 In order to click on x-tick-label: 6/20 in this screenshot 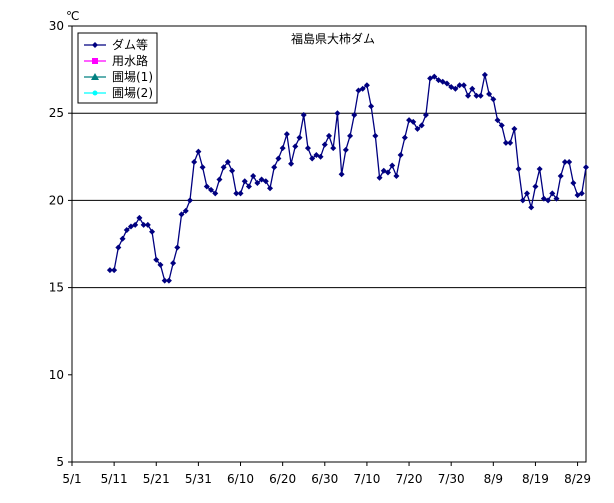, I will do `click(282, 479)`.